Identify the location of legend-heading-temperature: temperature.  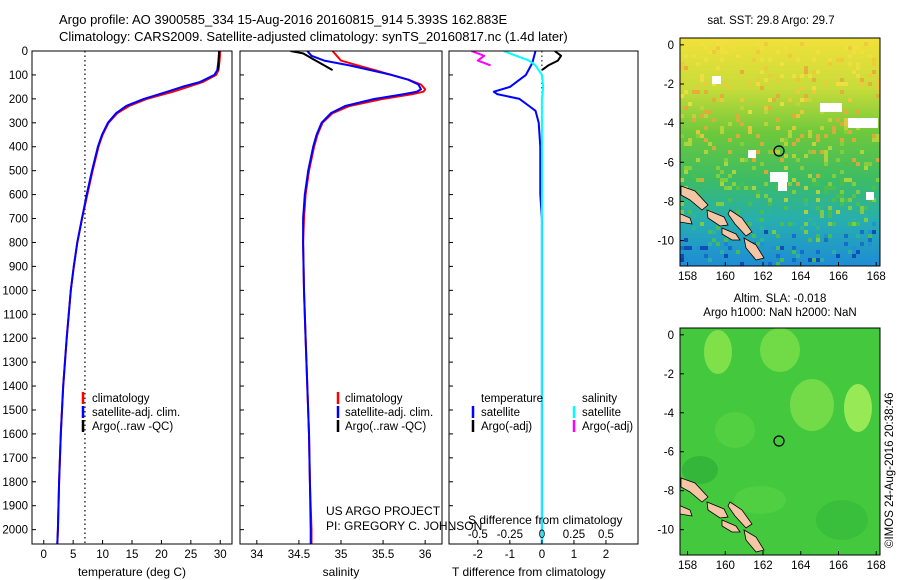
(512, 399).